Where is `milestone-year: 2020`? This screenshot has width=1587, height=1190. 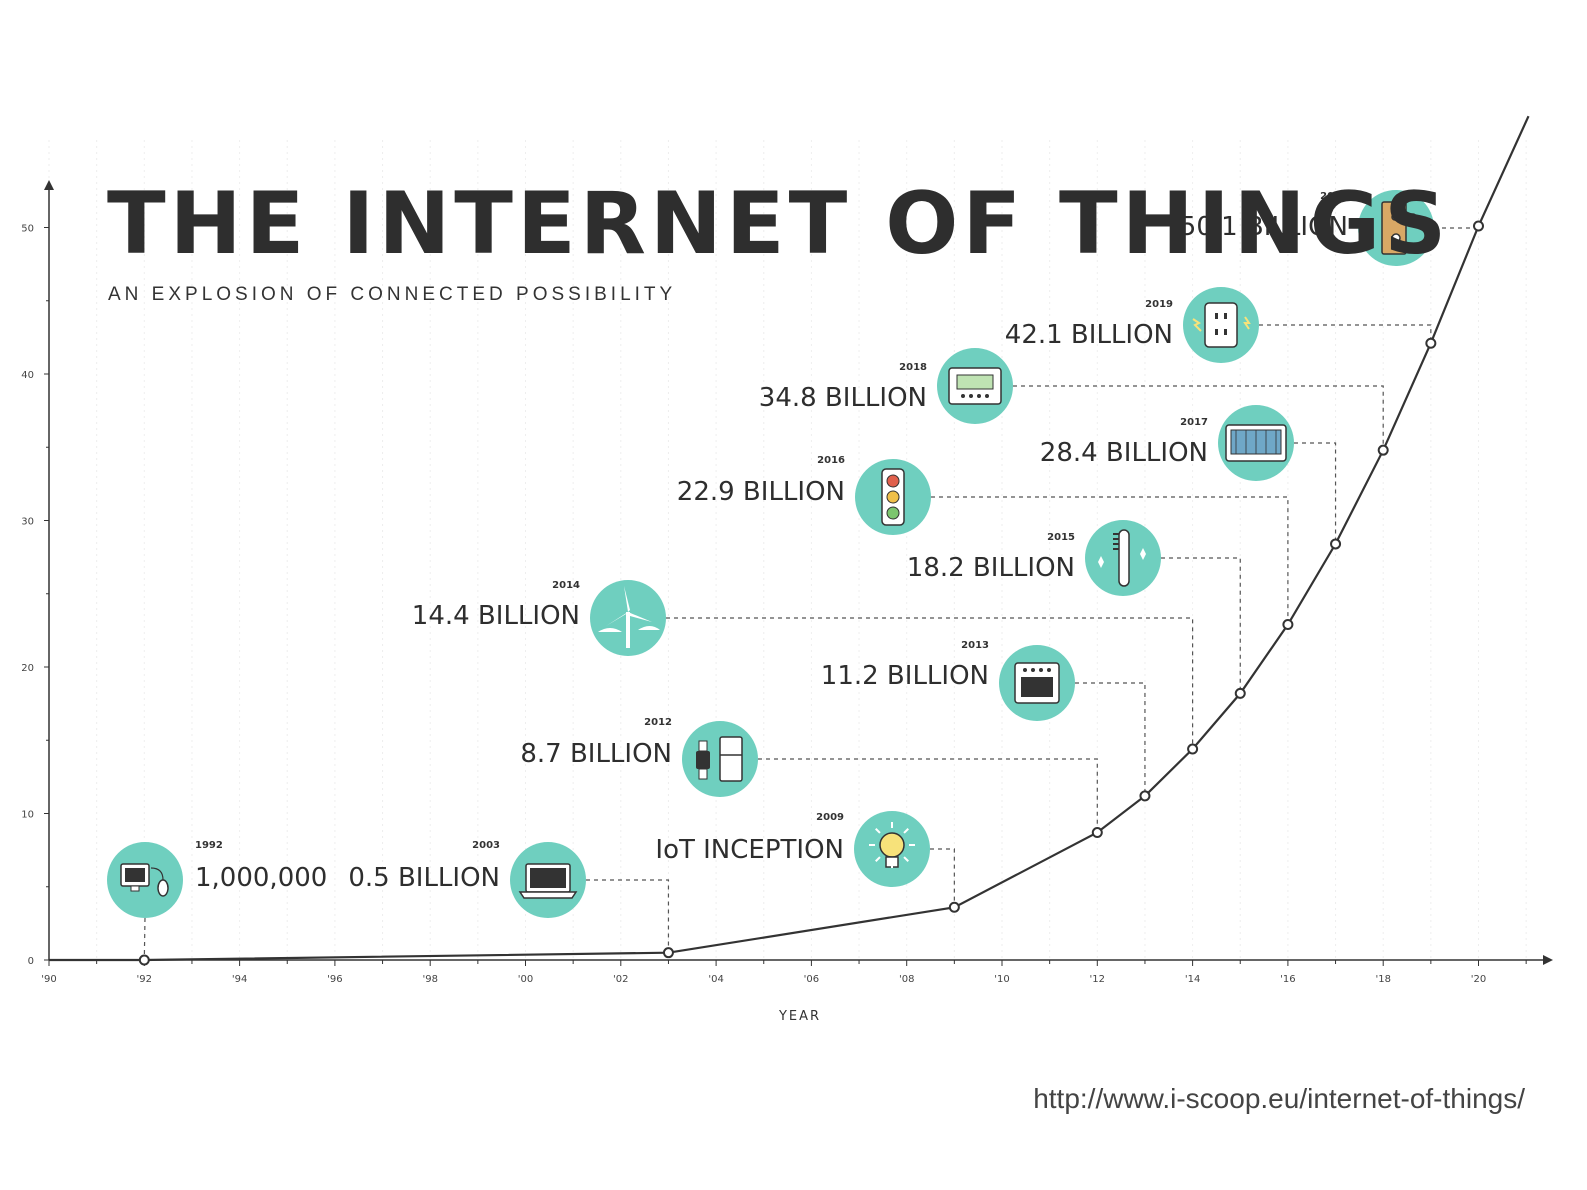
milestone-year: 2020 is located at coordinates (1334, 196).